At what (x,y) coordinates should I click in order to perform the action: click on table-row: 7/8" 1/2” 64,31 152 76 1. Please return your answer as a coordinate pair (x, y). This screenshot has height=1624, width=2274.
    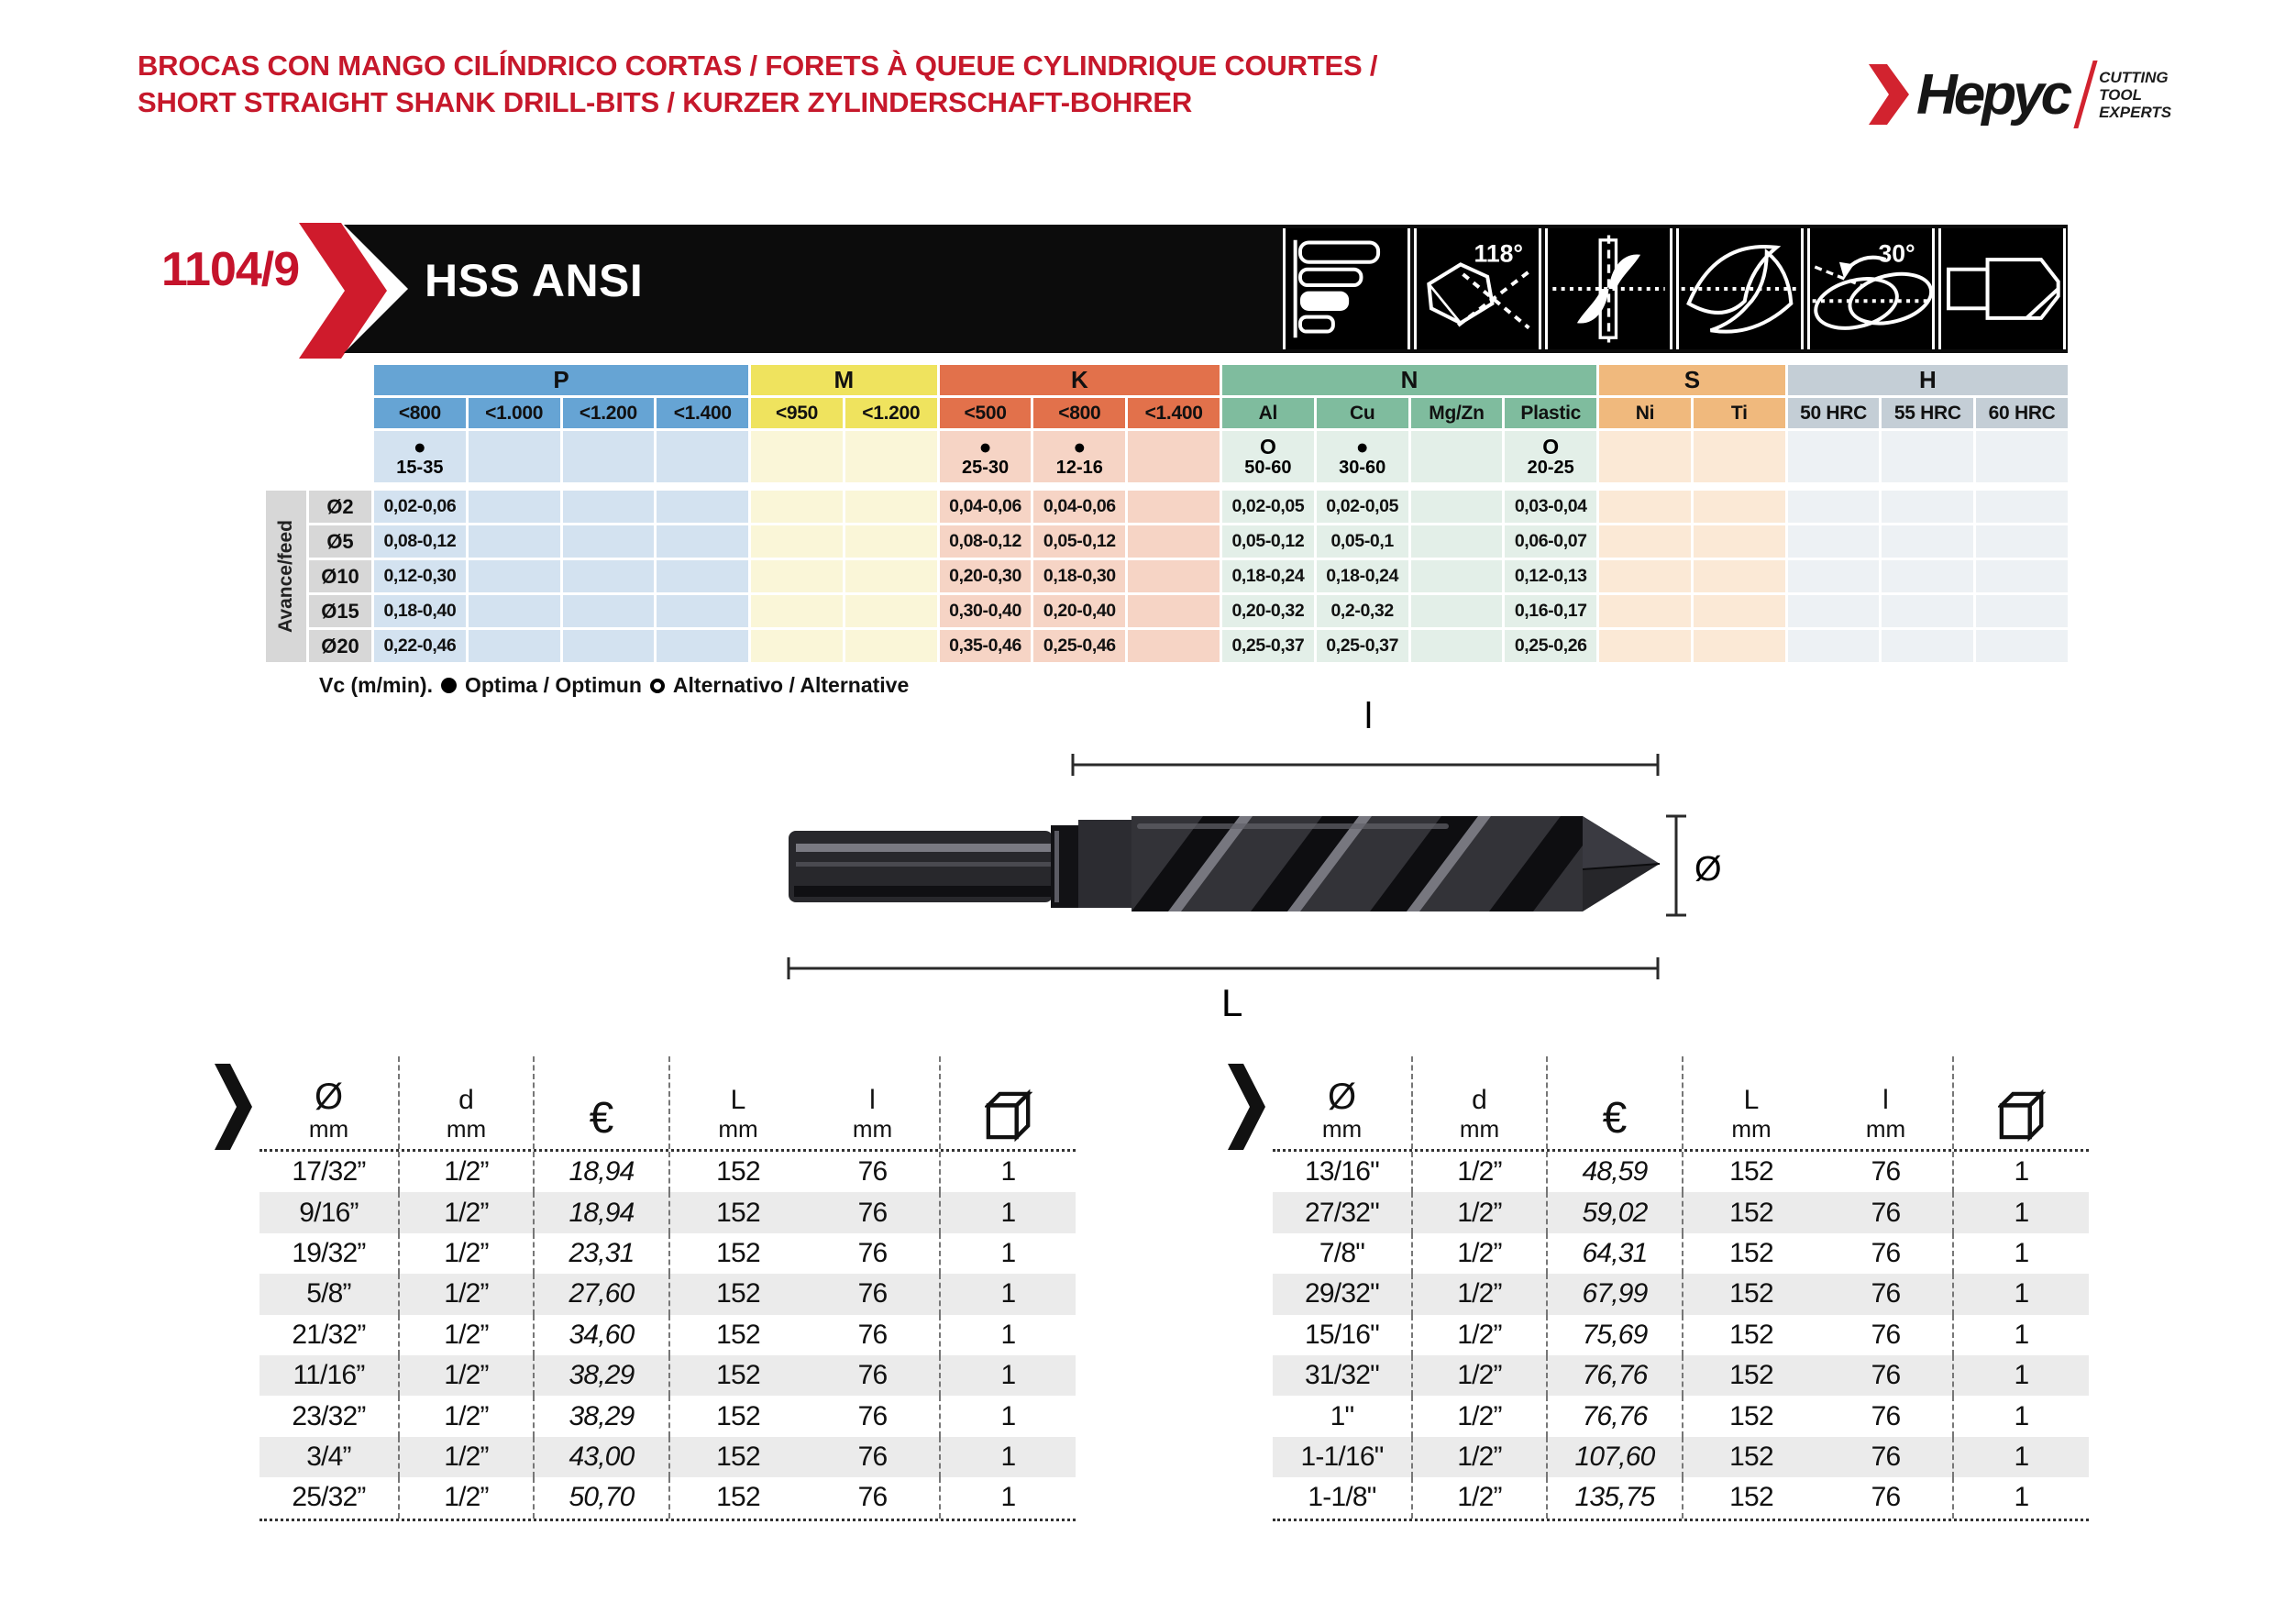
    Looking at the image, I should click on (1681, 1253).